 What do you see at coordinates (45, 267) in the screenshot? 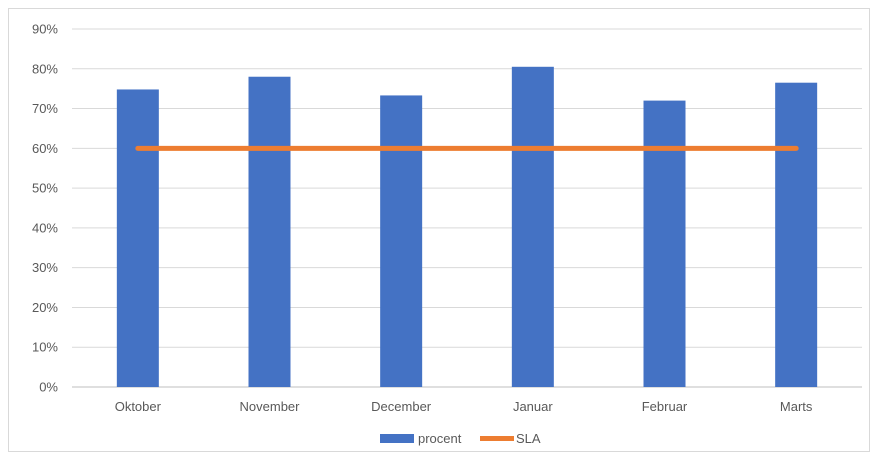
I see `y-tick-label: 30%` at bounding box center [45, 267].